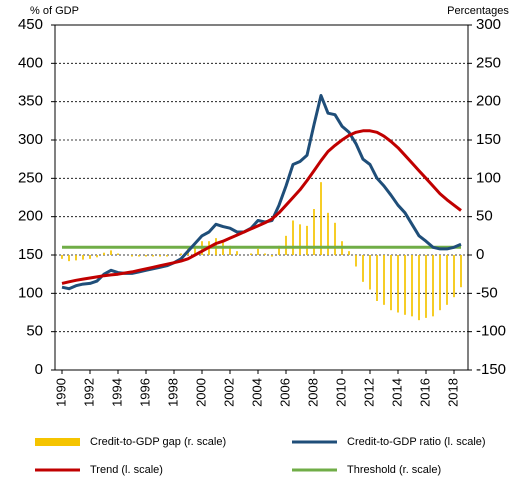 The height and width of the screenshot is (482, 518). What do you see at coordinates (158, 442) in the screenshot?
I see `legend-label: Credit-to-GDP gap (r. scale)` at bounding box center [158, 442].